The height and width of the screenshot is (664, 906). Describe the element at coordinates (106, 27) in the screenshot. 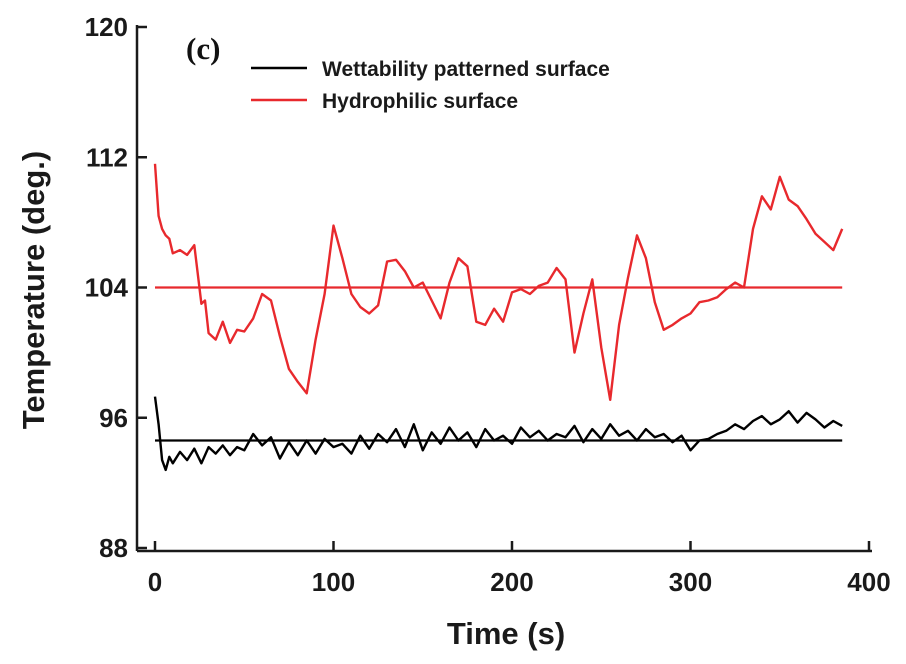

I see `y-tick-label: 120` at that location.